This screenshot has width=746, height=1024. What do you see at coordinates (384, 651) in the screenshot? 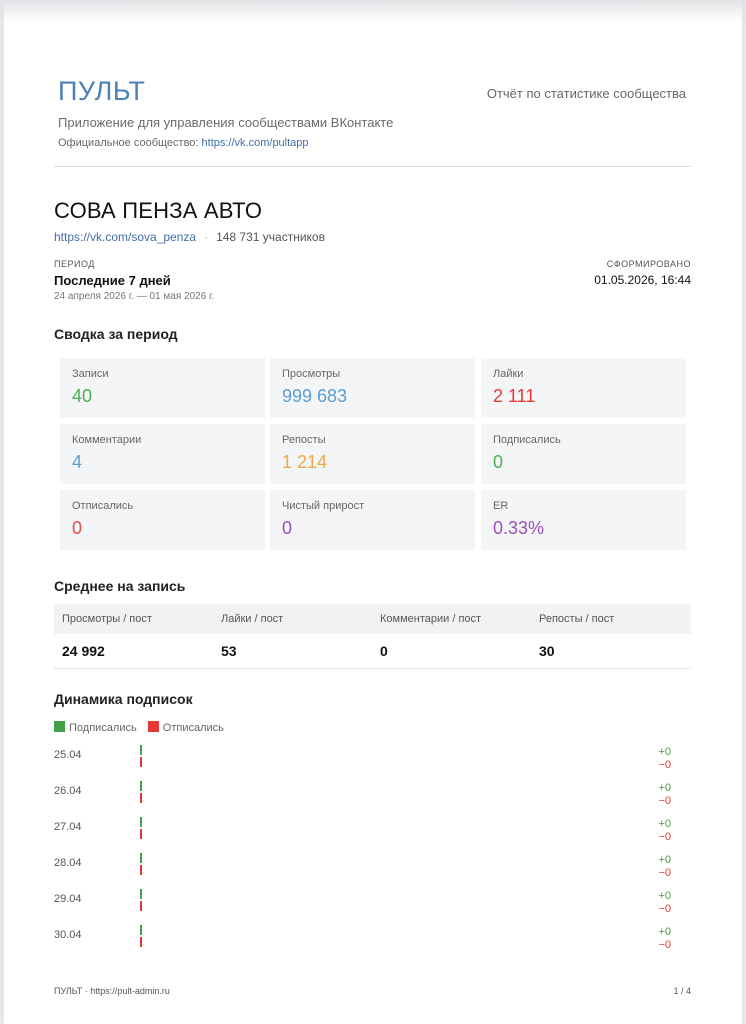
I see `avg-value-comments: 0` at bounding box center [384, 651].